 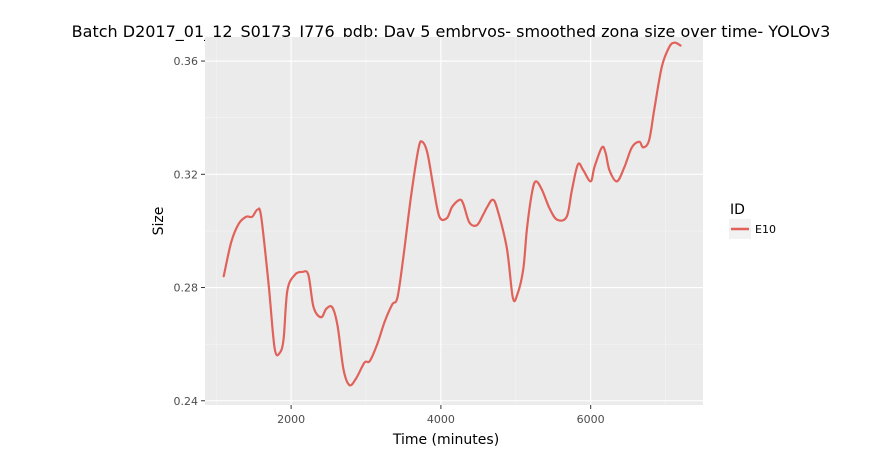 I want to click on x-axis-title: Time (minutes), so click(x=445, y=440).